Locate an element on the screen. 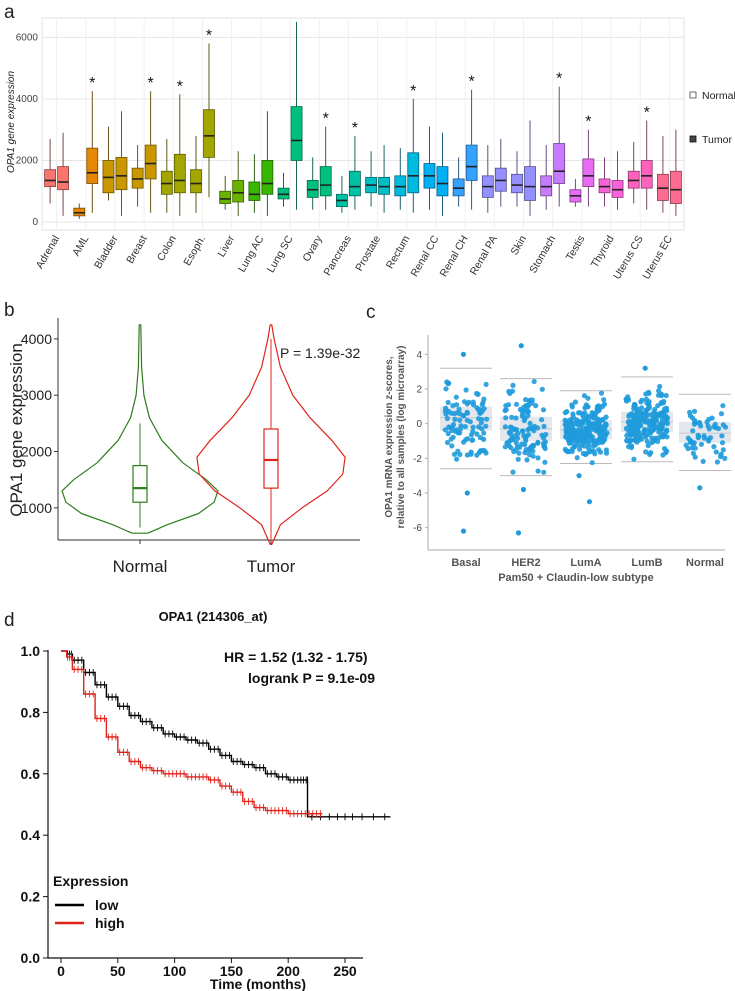 The width and height of the screenshot is (735, 991). km-curve-high is located at coordinates (192, 732).